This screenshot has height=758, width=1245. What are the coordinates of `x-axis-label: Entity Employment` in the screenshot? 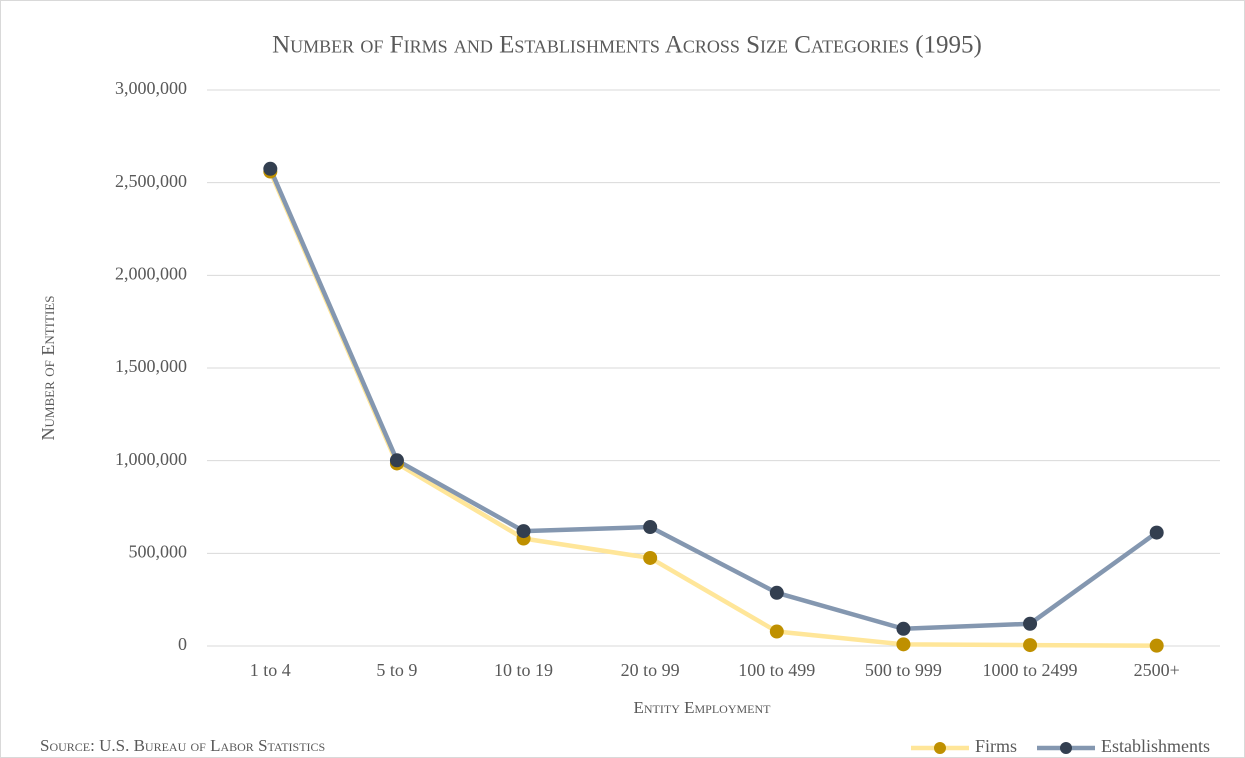 It's located at (702, 707).